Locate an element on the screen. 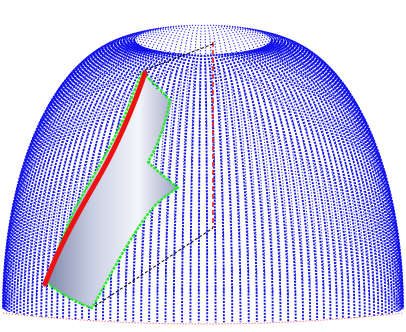 This screenshot has height=332, width=406. base-rim-line is located at coordinates (203, 318).